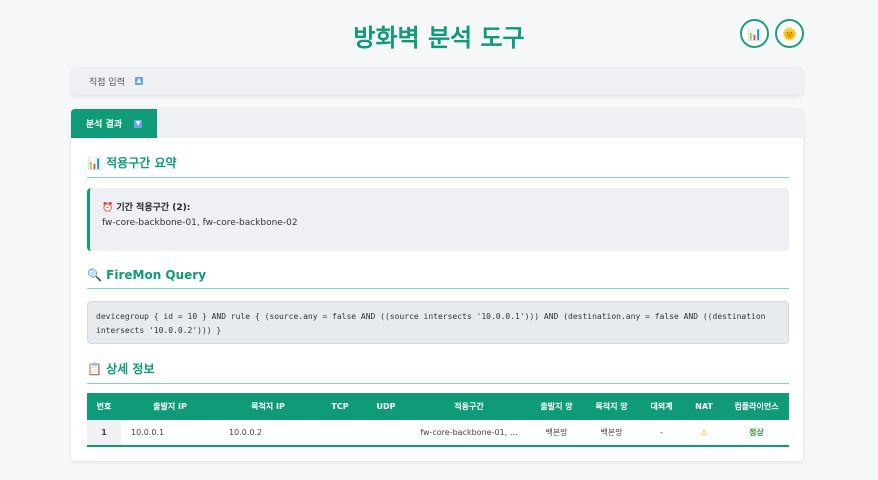  I want to click on tab-analysis-results: 분석 결과 ▼, so click(114, 123).